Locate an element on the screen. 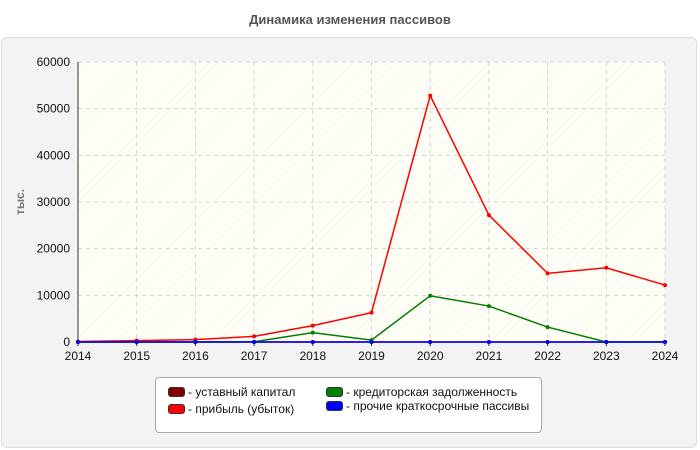 This screenshot has width=700, height=450. legend-item-0: - уставный капитал is located at coordinates (231, 392).